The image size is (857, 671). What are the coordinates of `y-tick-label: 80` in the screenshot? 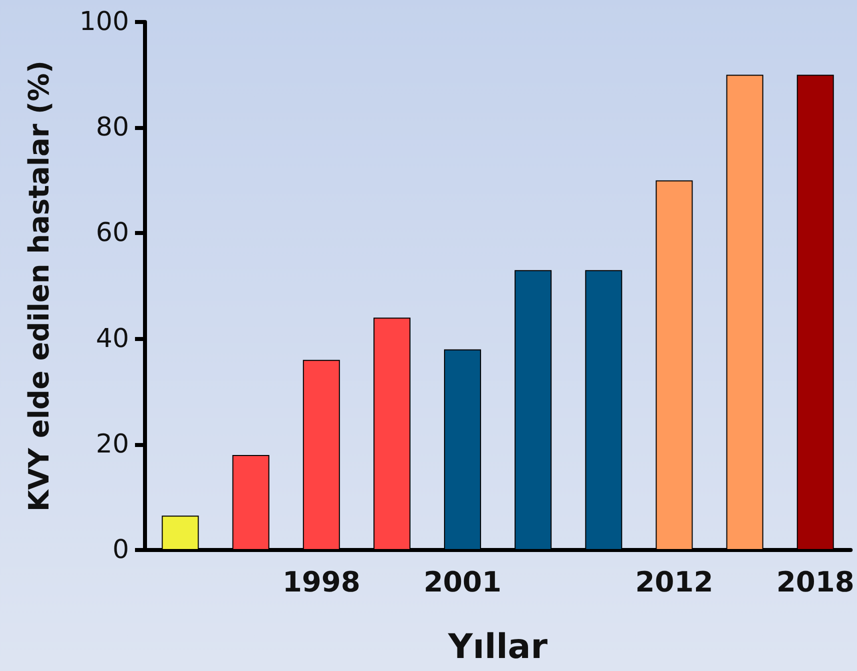 It's located at (112, 127).